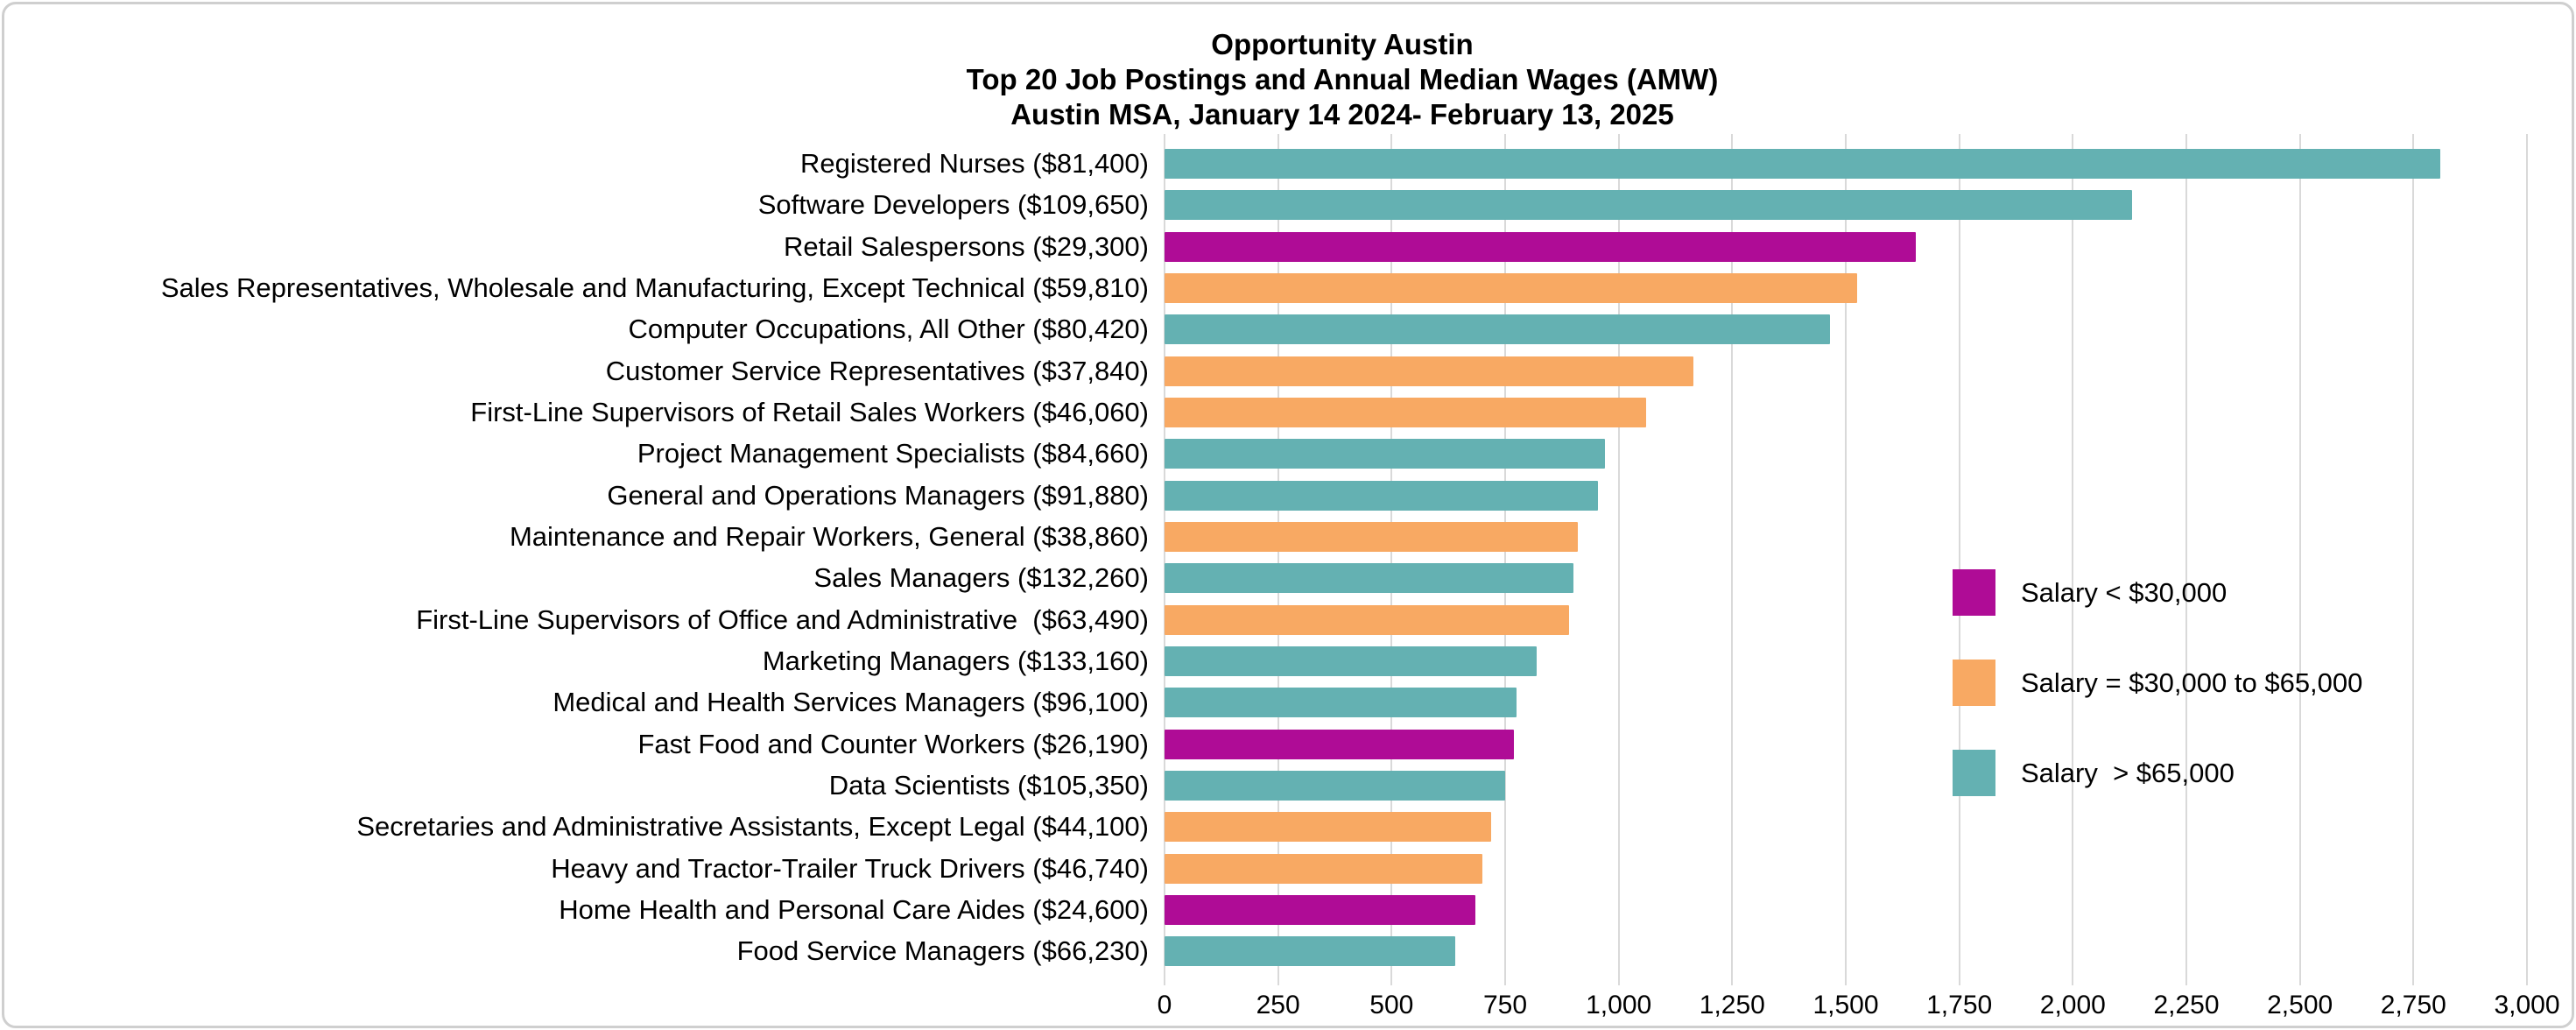  I want to click on x-tick-label-0: 0, so click(1164, 1005).